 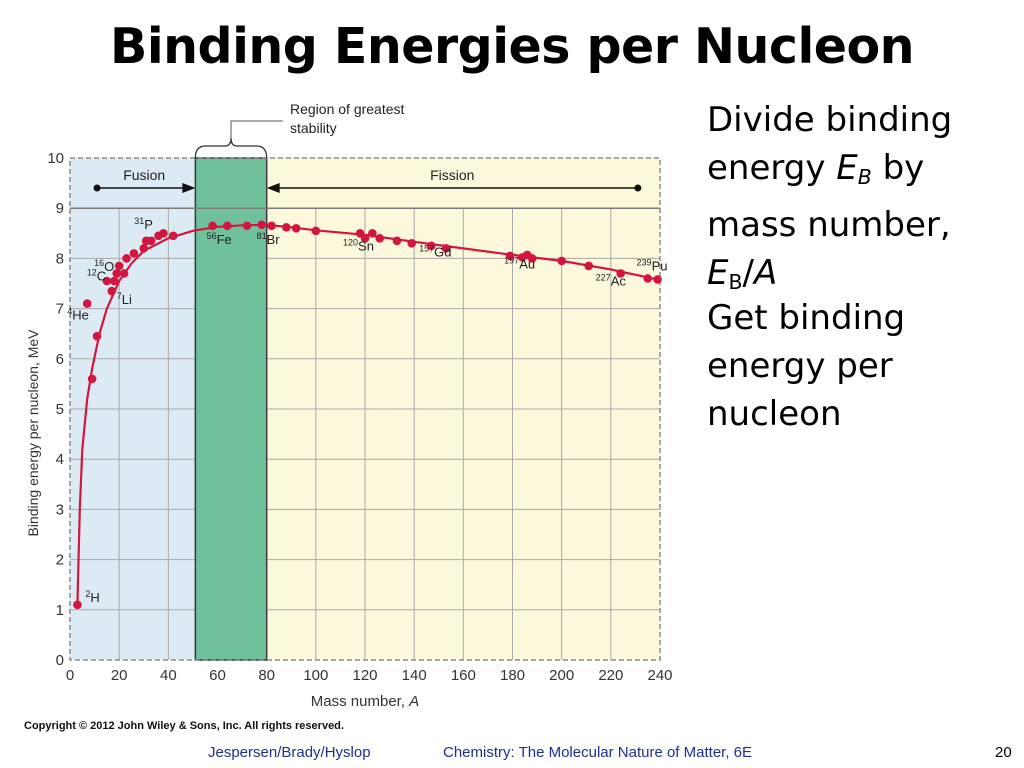 I want to click on x-tick-label: 180, so click(x=512, y=675).